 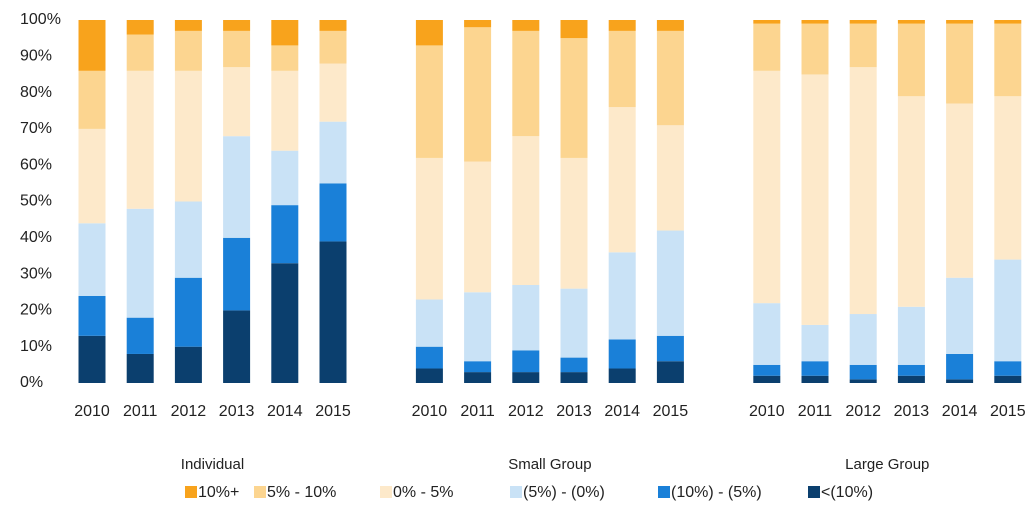 I want to click on x-tick-label: 2013, so click(x=574, y=411).